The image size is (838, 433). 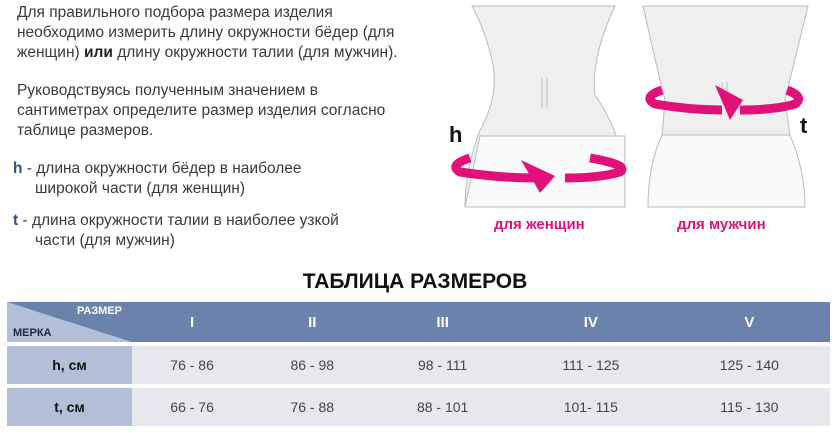 I want to click on legend-key: h, so click(x=18, y=168).